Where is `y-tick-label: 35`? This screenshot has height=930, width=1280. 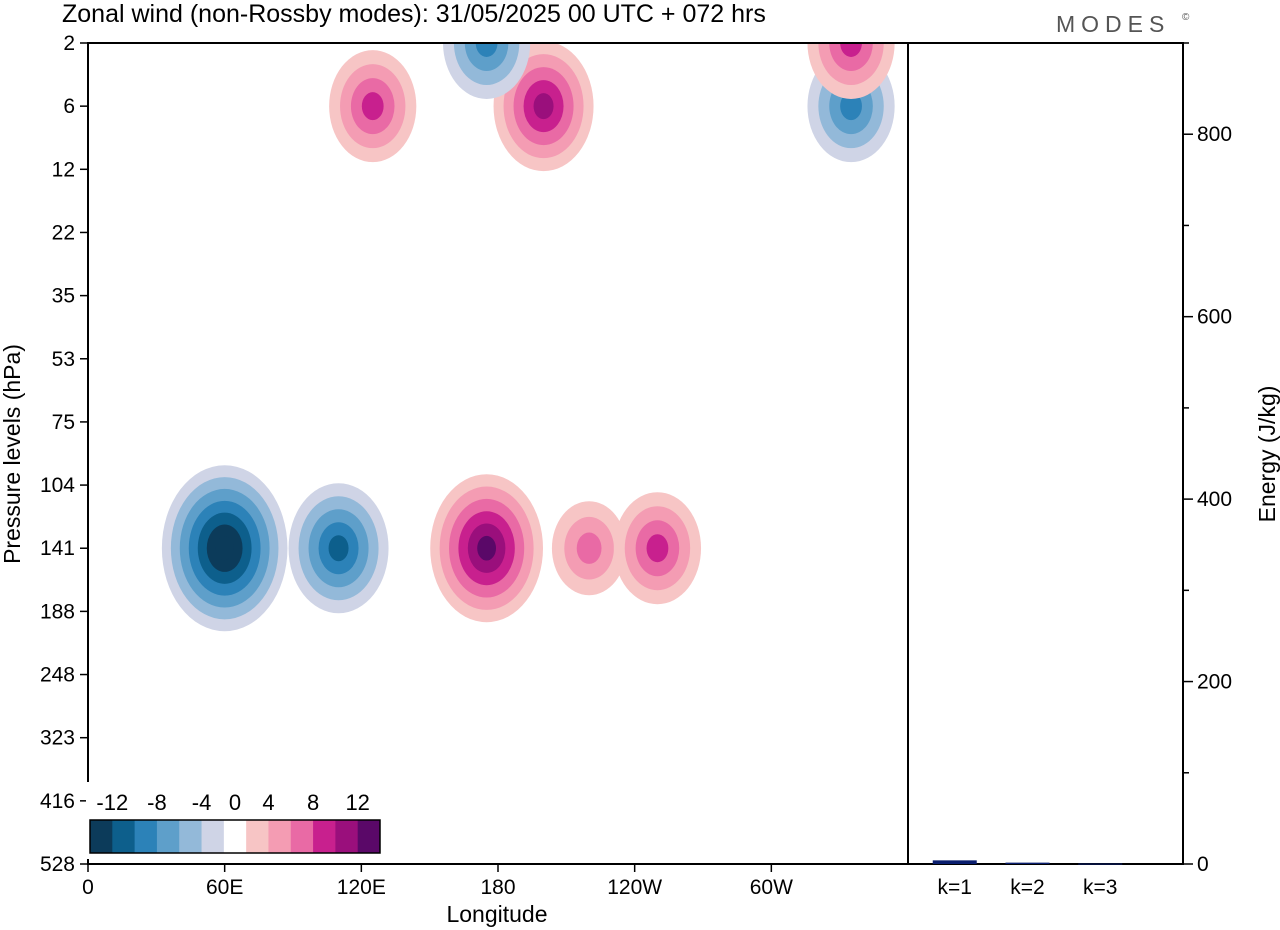
y-tick-label: 35 is located at coordinates (63, 296).